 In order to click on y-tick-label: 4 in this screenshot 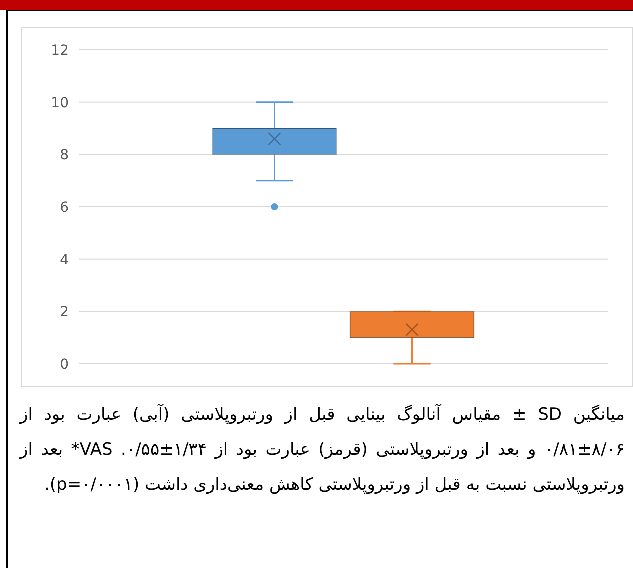, I will do `click(65, 260)`.